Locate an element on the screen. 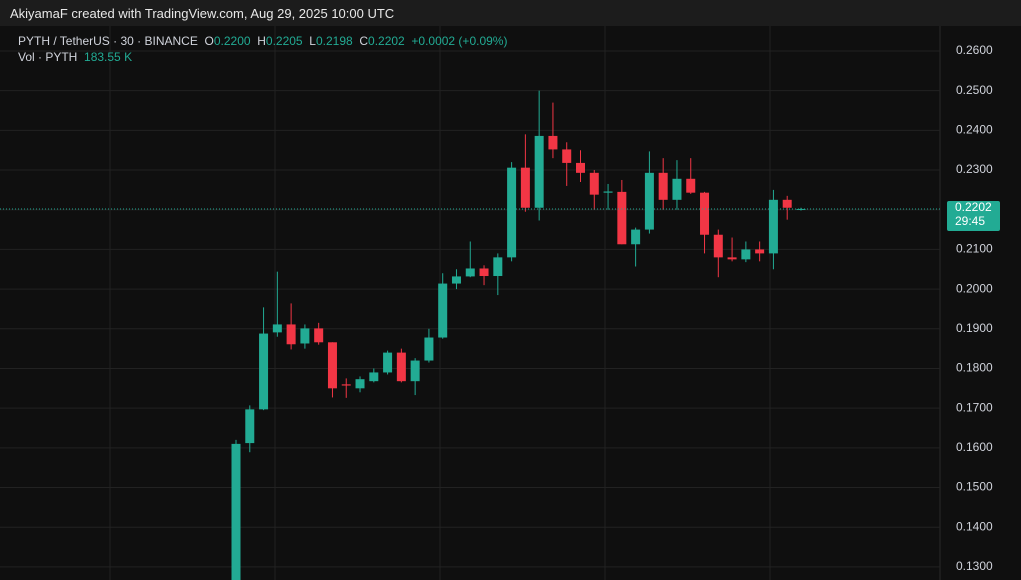 This screenshot has height=580, width=1021. y-tick-label: 0.1700 is located at coordinates (974, 407).